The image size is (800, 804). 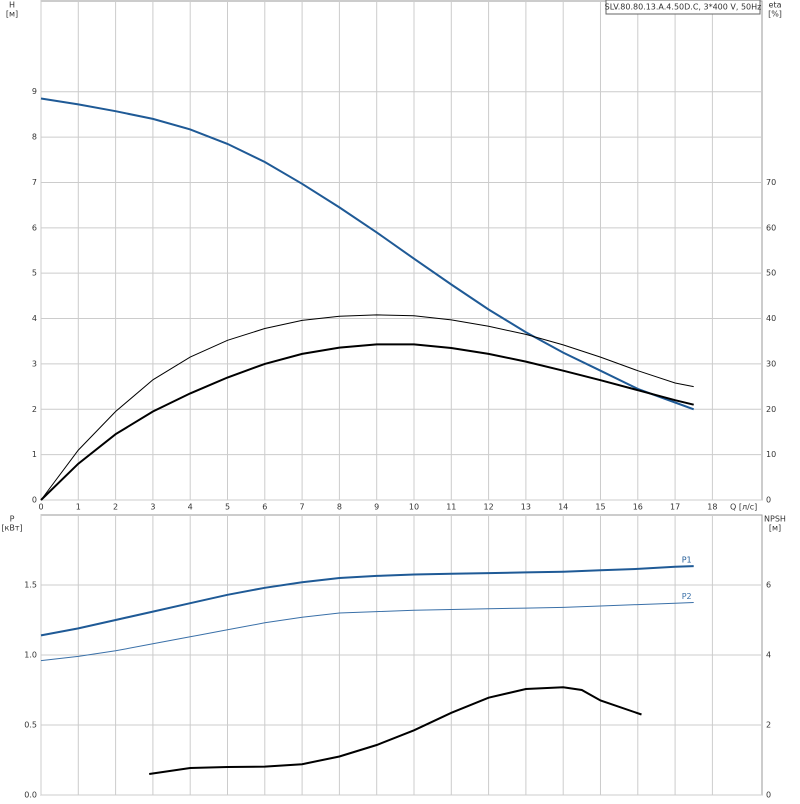 I want to click on y-tick-label: 0.5, so click(x=30, y=725).